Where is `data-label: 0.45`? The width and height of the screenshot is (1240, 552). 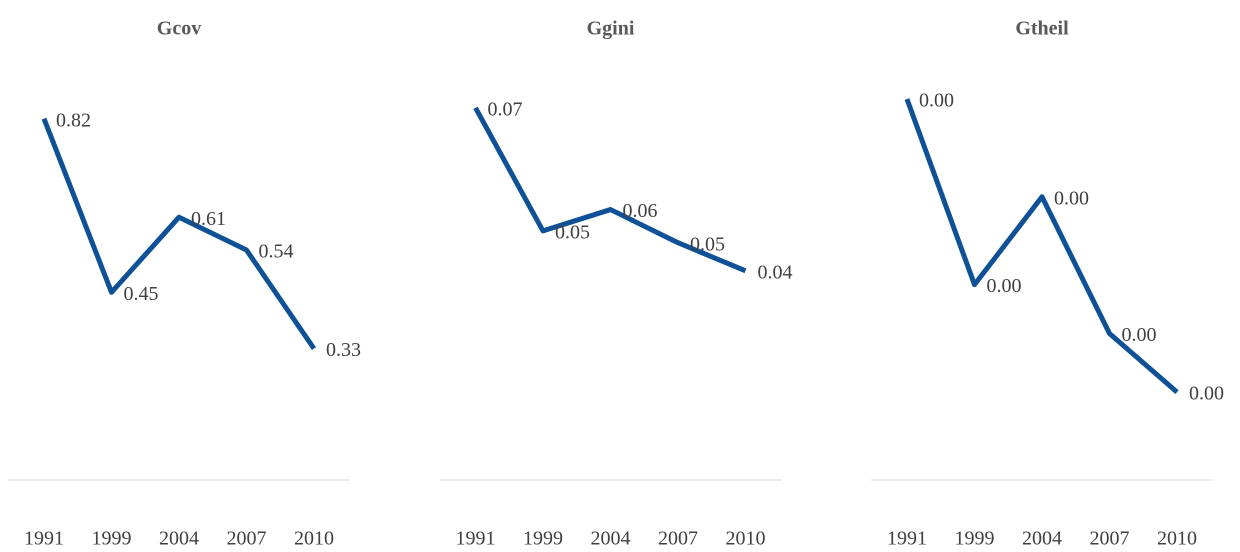
data-label: 0.45 is located at coordinates (141, 294).